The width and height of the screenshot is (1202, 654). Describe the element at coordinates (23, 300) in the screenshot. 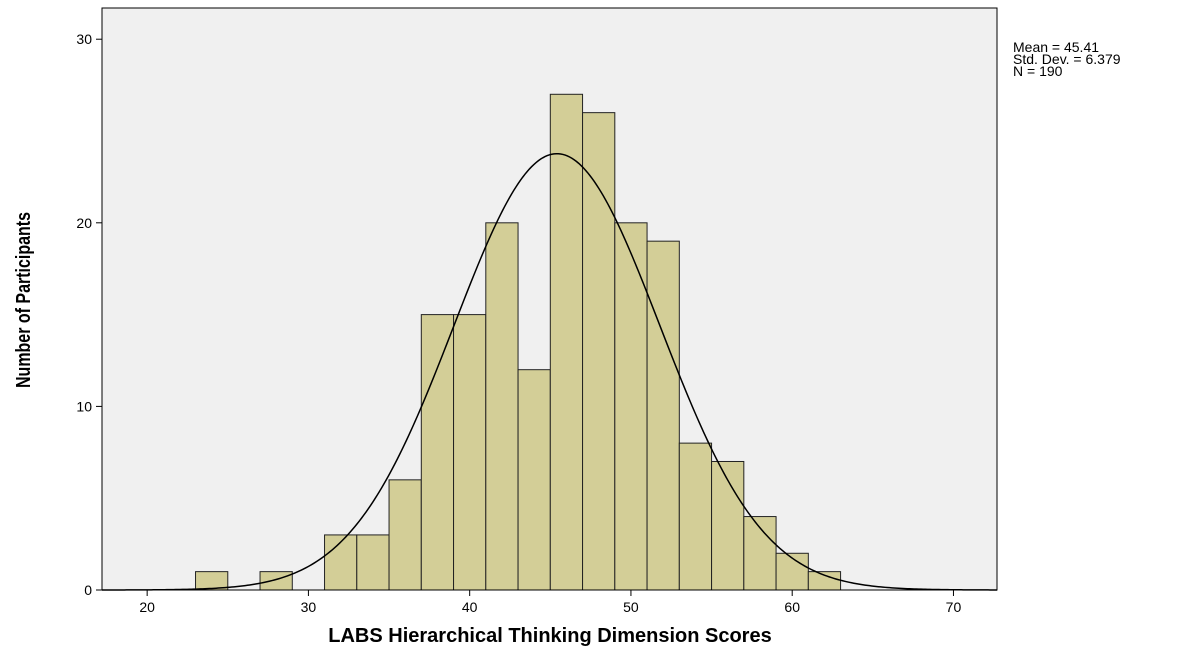

I see `y-axis-title: Number of Participants` at that location.